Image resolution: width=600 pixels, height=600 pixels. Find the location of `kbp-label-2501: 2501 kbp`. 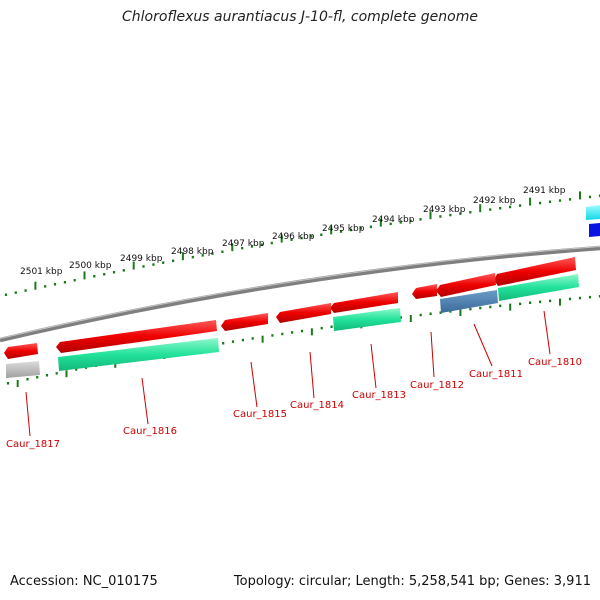

kbp-label-2501: 2501 kbp is located at coordinates (41, 272).